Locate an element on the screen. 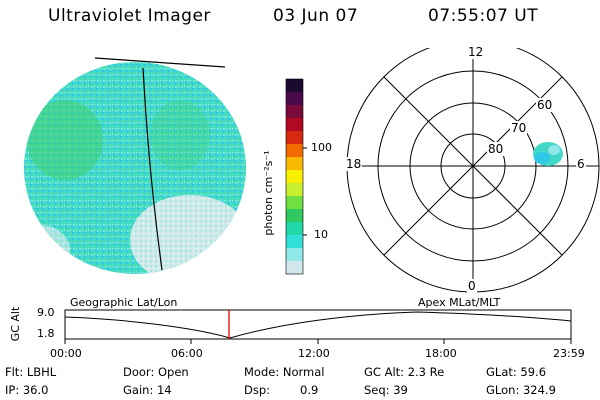 The height and width of the screenshot is (400, 600). timeline-right-title: Apex MLat/MLT is located at coordinates (459, 302).